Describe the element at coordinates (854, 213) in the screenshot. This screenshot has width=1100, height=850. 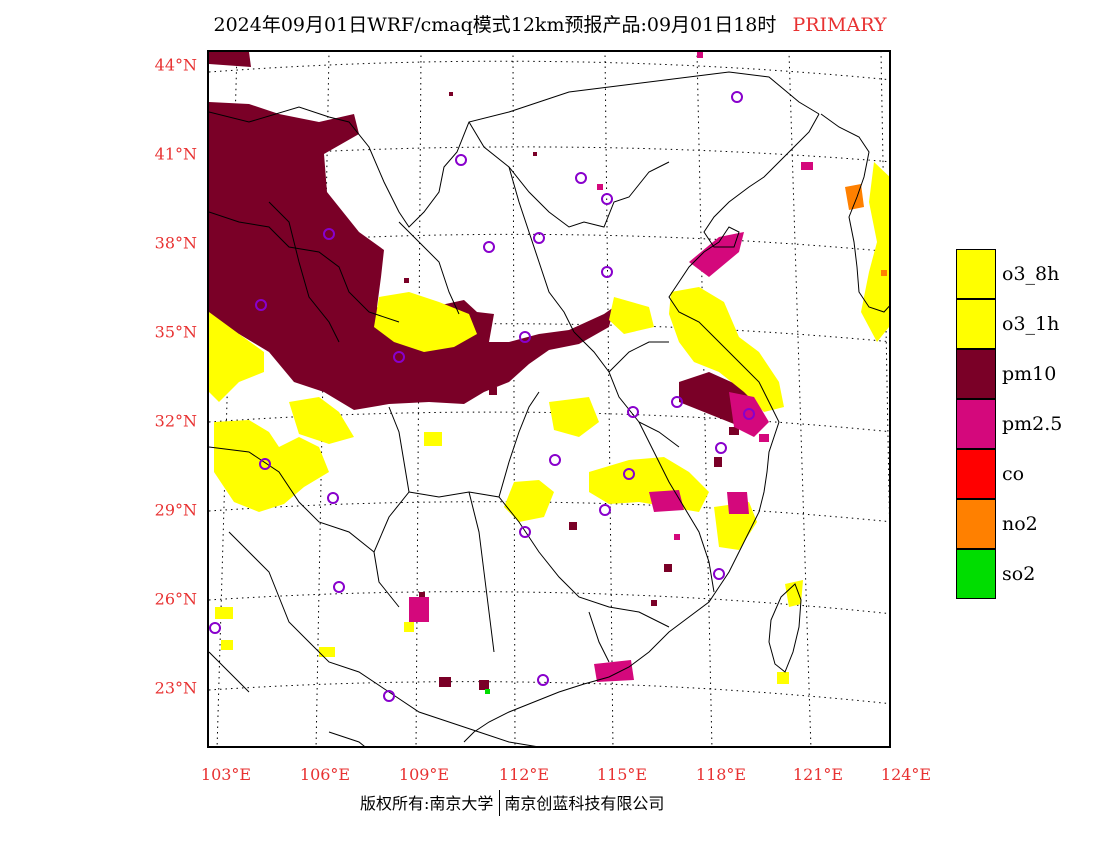
I see `coastline-korea` at that location.